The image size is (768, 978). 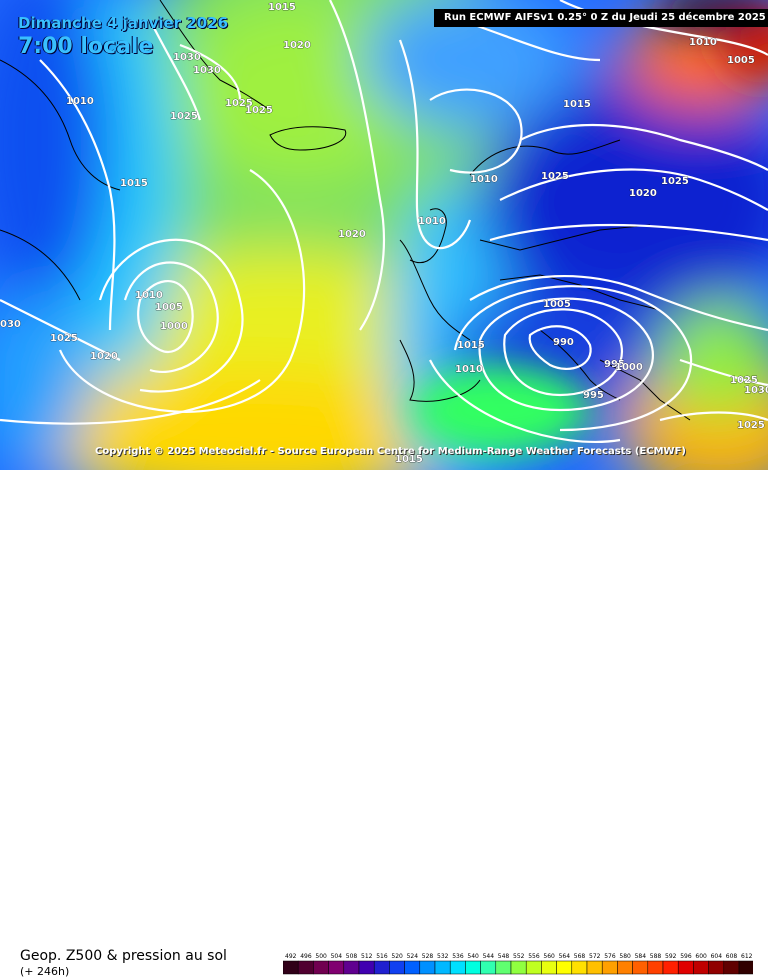 I want to click on scale-tick-label: 584, so click(x=641, y=956).